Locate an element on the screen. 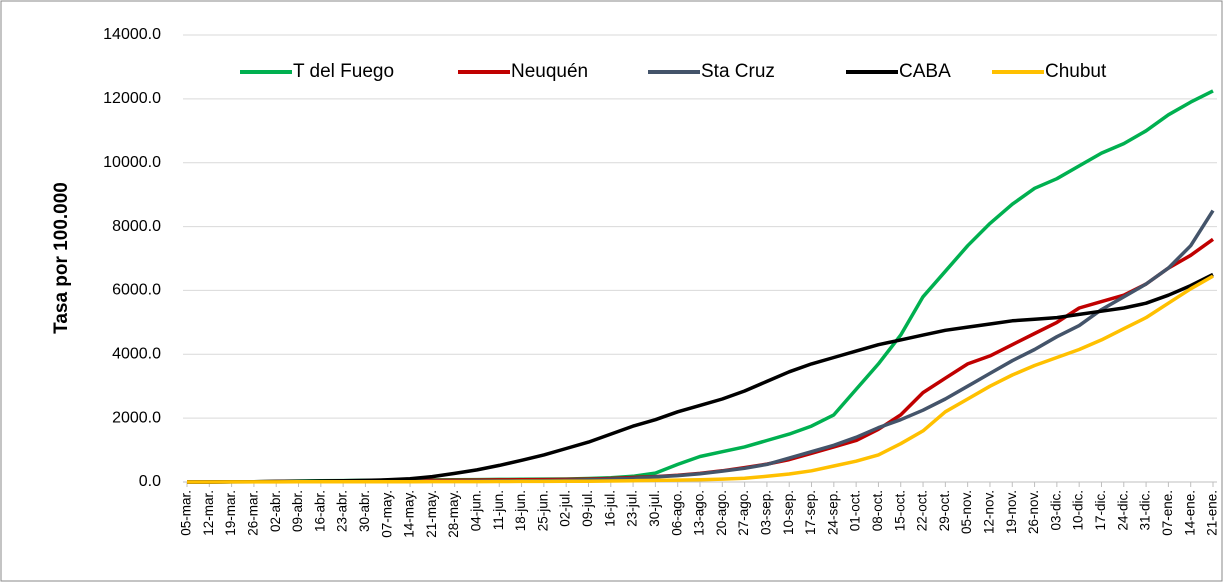  x-tick-label: 07-may. is located at coordinates (386, 514).